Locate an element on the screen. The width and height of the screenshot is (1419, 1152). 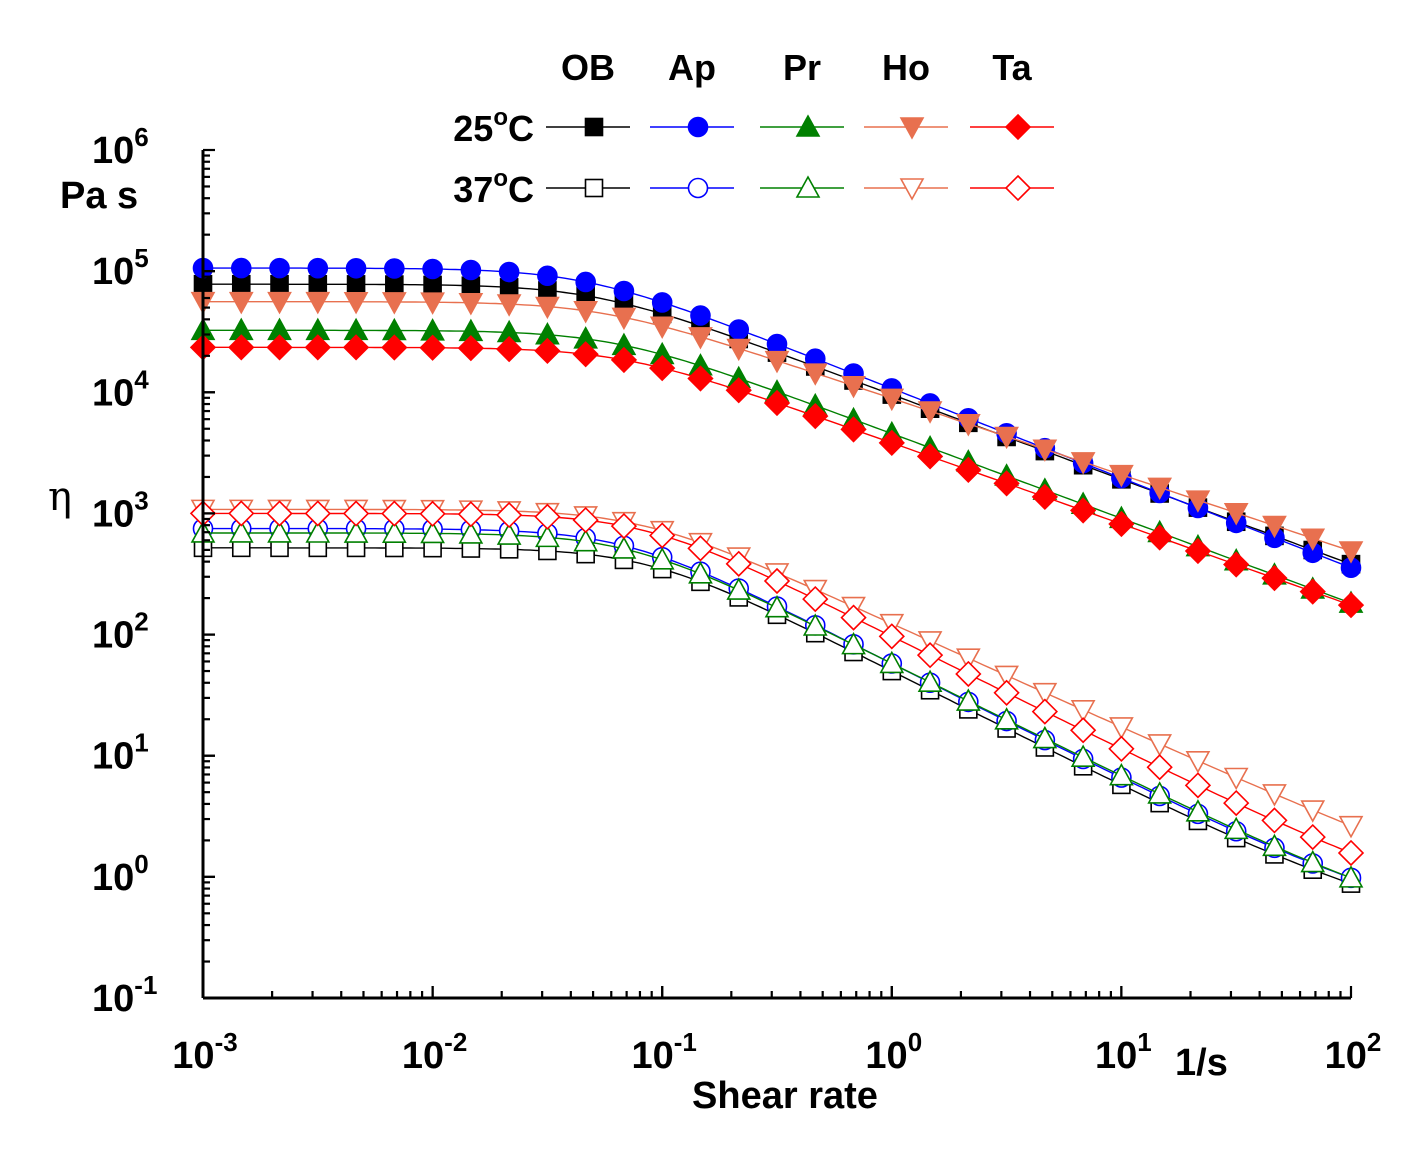
y-tick-label: 10⁶ is located at coordinates (120, 147).